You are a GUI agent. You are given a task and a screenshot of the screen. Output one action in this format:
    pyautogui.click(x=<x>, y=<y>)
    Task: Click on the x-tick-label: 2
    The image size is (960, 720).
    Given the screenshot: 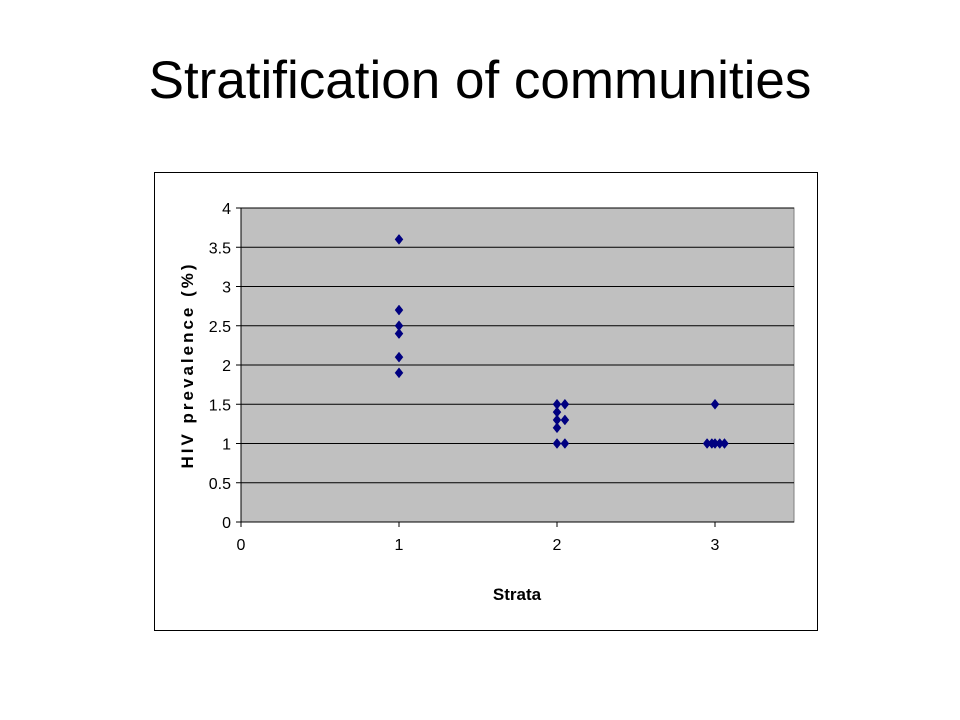 What is the action you would take?
    pyautogui.click(x=557, y=545)
    